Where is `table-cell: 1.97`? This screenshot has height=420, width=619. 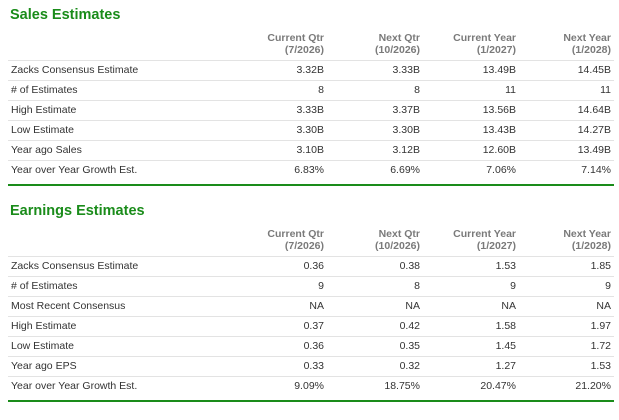 table-cell: 1.97 is located at coordinates (566, 326).